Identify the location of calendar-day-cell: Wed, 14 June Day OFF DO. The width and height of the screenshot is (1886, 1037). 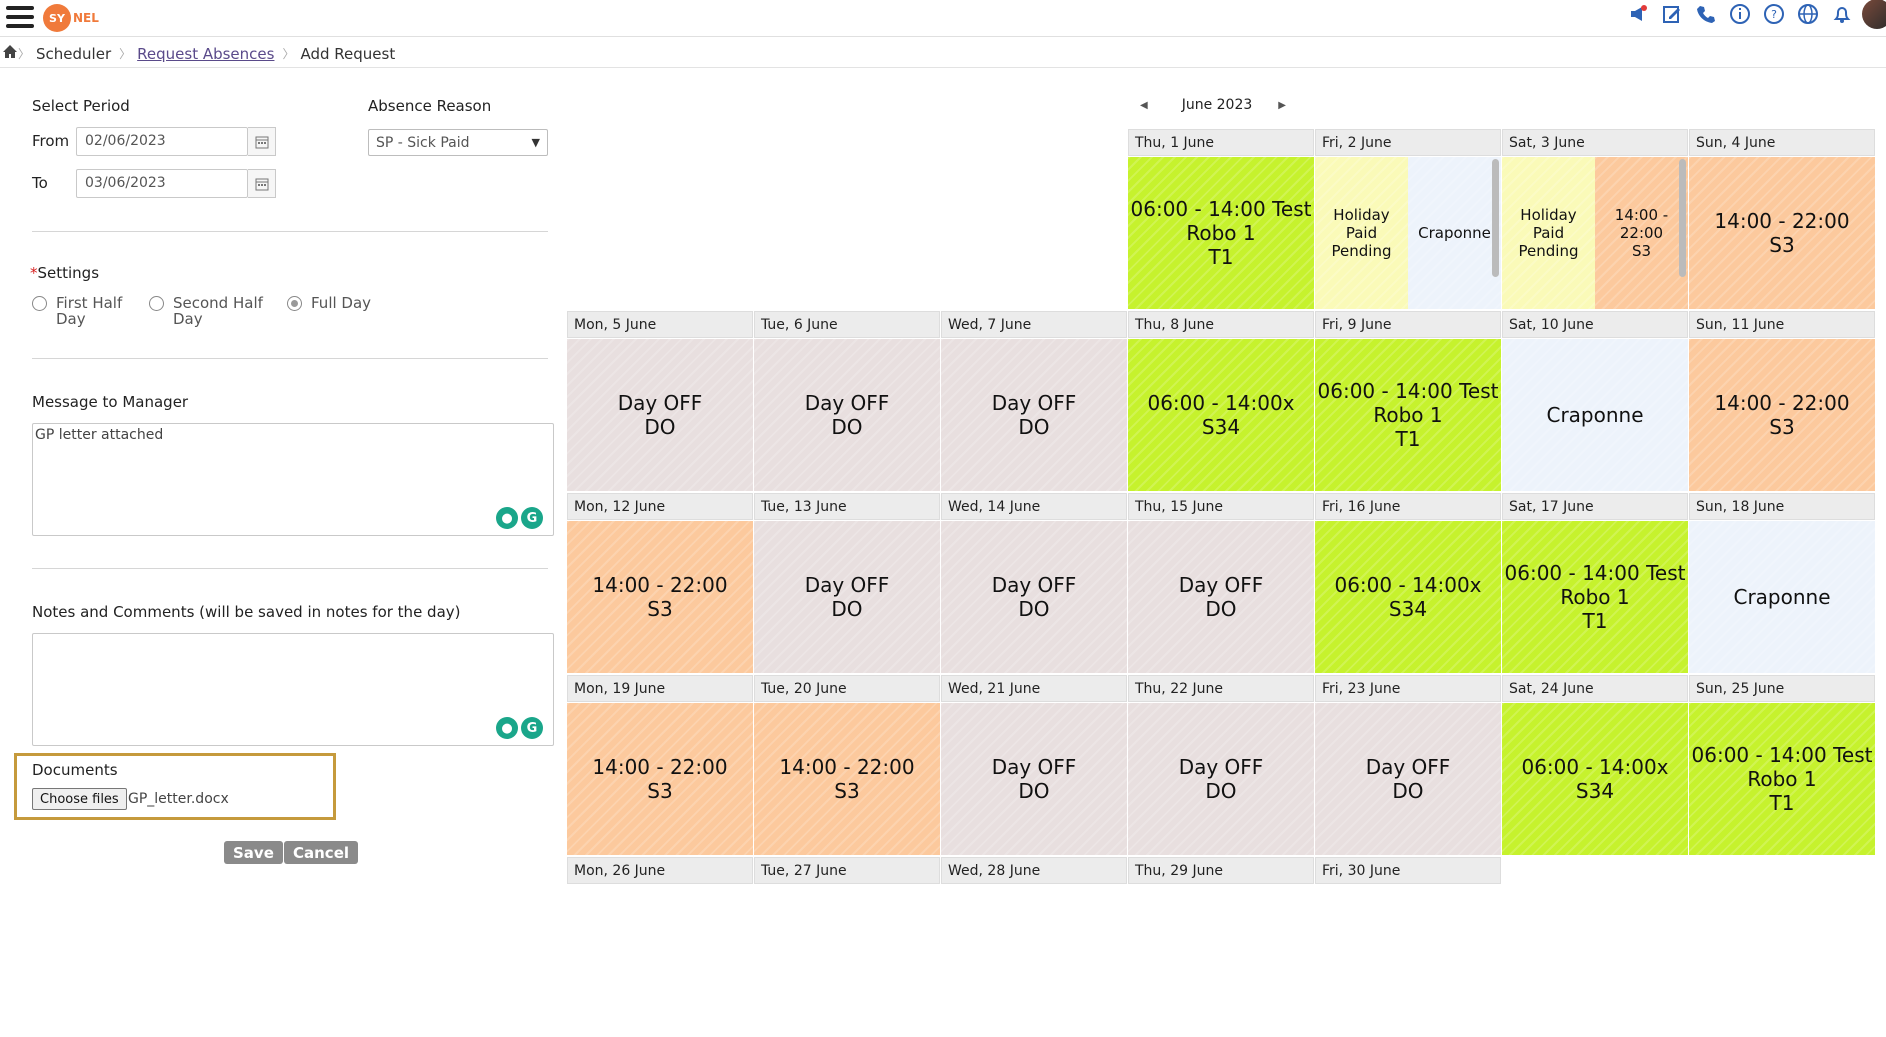
(1034, 583).